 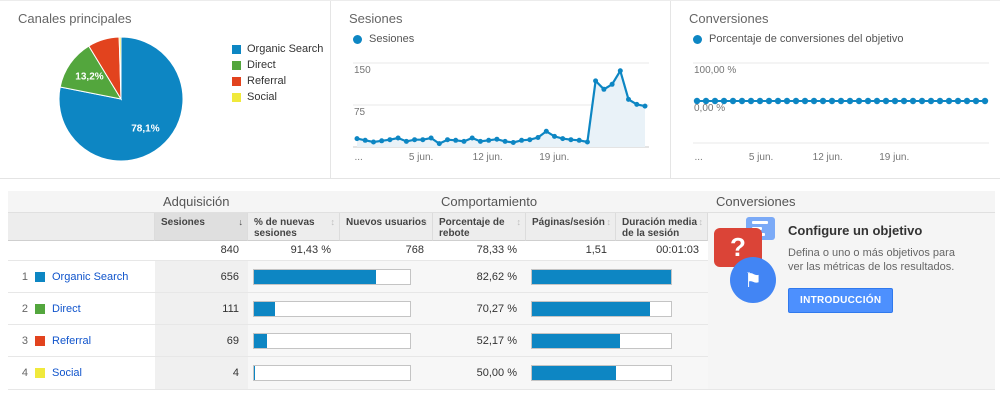 What do you see at coordinates (90, 276) in the screenshot?
I see `channel-link: Organic Search` at bounding box center [90, 276].